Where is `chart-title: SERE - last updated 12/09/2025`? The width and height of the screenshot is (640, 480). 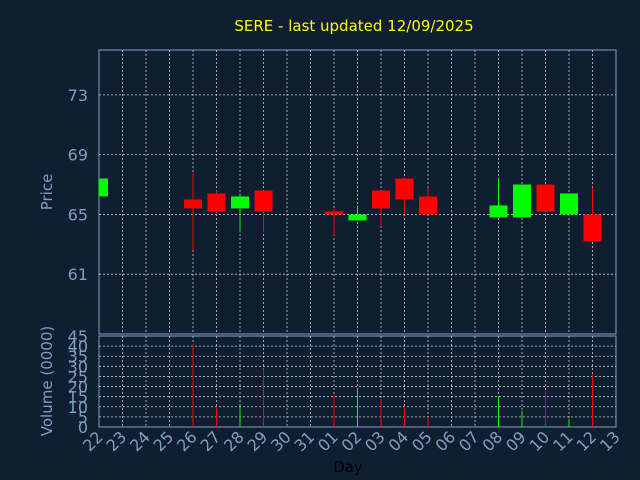 chart-title: SERE - last updated 12/09/2025 is located at coordinates (353, 26).